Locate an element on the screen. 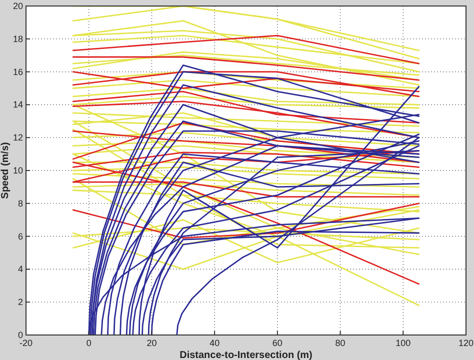  y-tick-label: 0 is located at coordinates (20, 335).